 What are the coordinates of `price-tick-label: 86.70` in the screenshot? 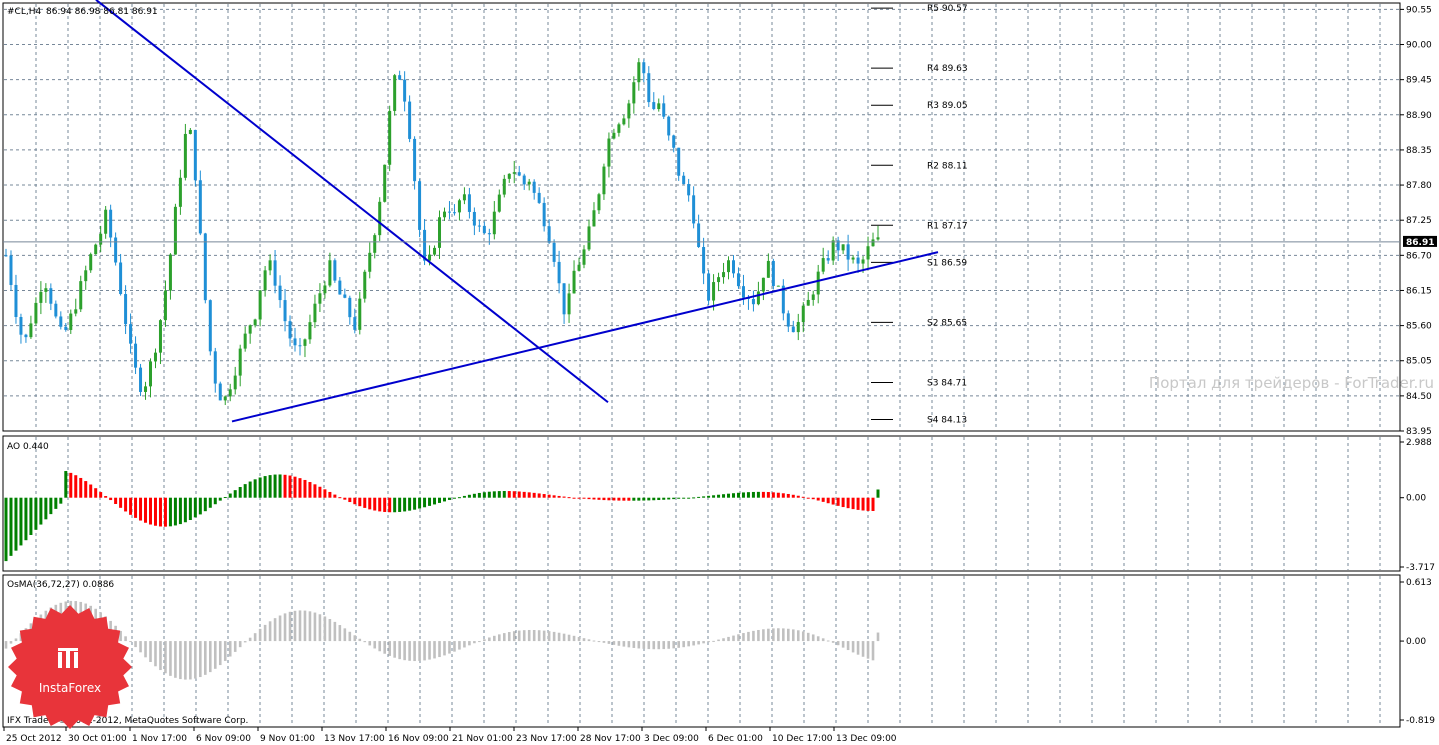 It's located at (1419, 256).